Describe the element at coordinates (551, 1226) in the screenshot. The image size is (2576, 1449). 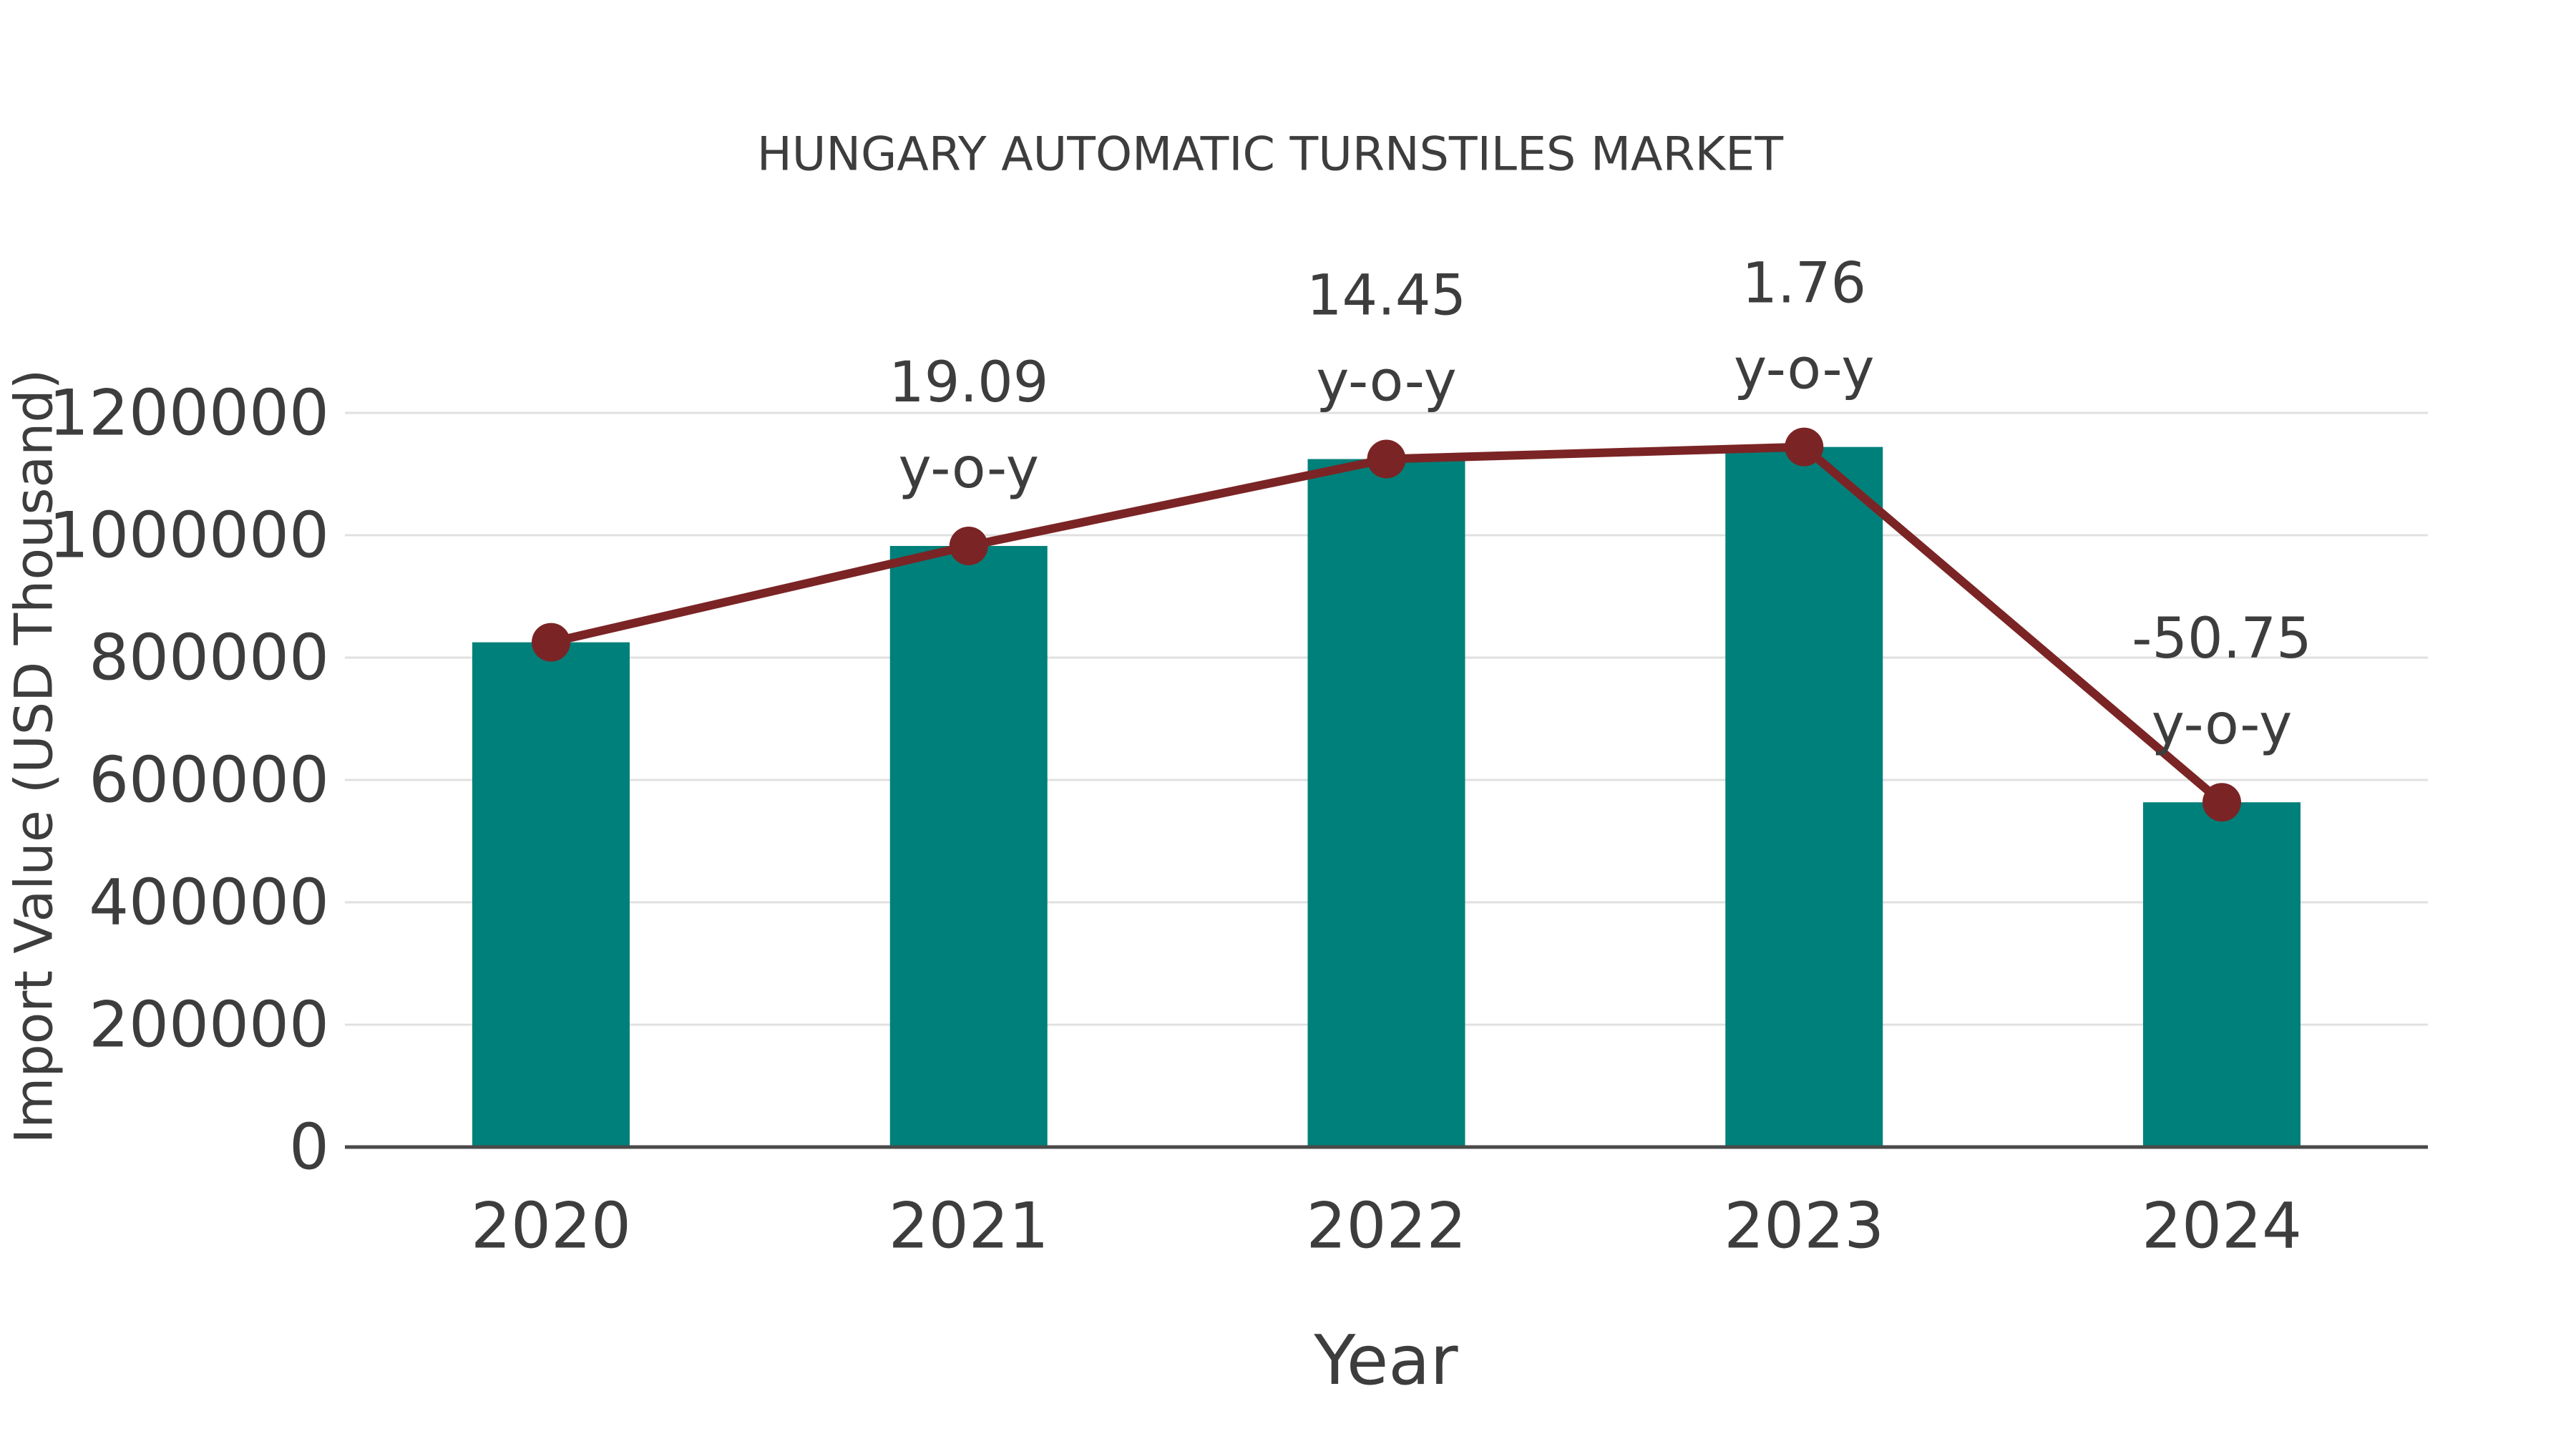
I see `x-tick-label: 2020` at that location.